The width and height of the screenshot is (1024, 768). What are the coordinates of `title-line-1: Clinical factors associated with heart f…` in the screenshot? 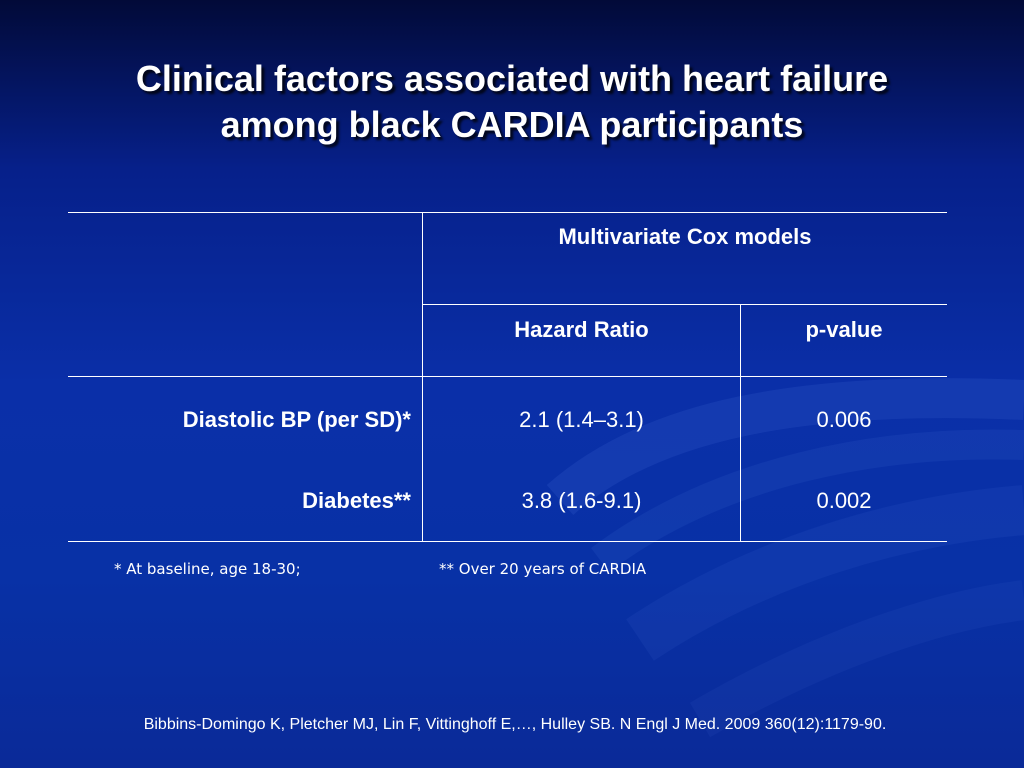 It's located at (512, 78).